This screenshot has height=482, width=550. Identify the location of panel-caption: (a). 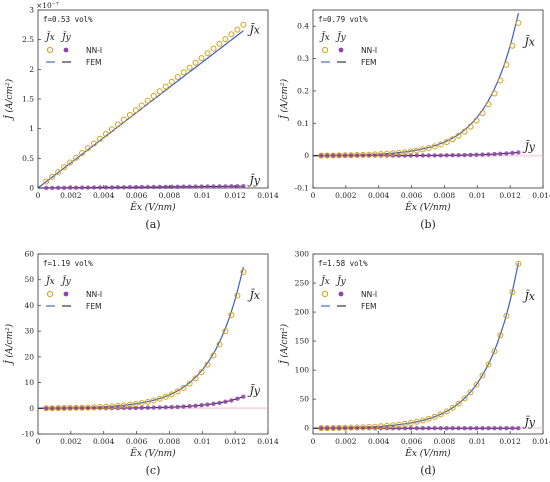
(152, 224).